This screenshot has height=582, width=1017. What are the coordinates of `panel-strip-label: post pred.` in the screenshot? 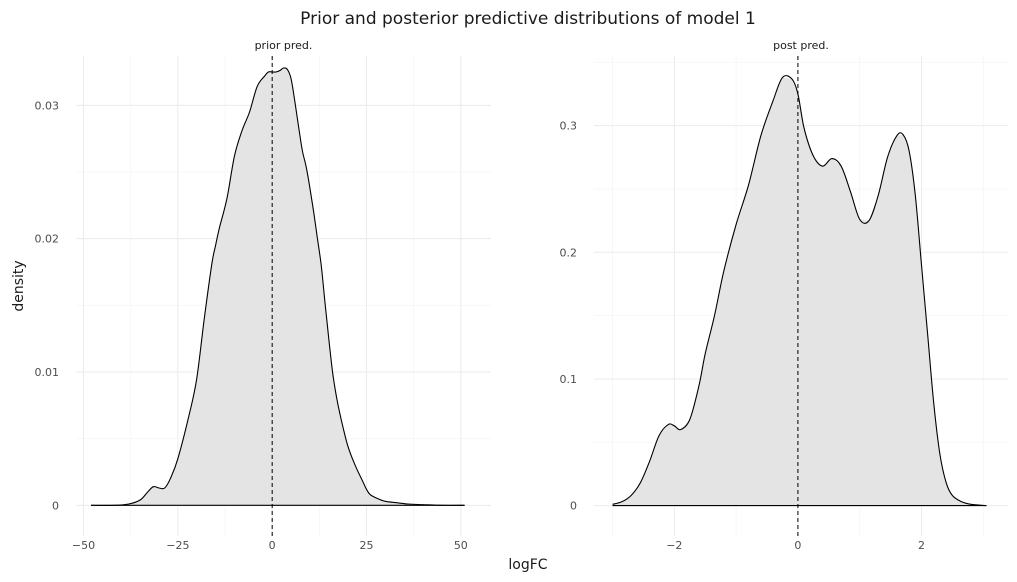 It's located at (801, 45).